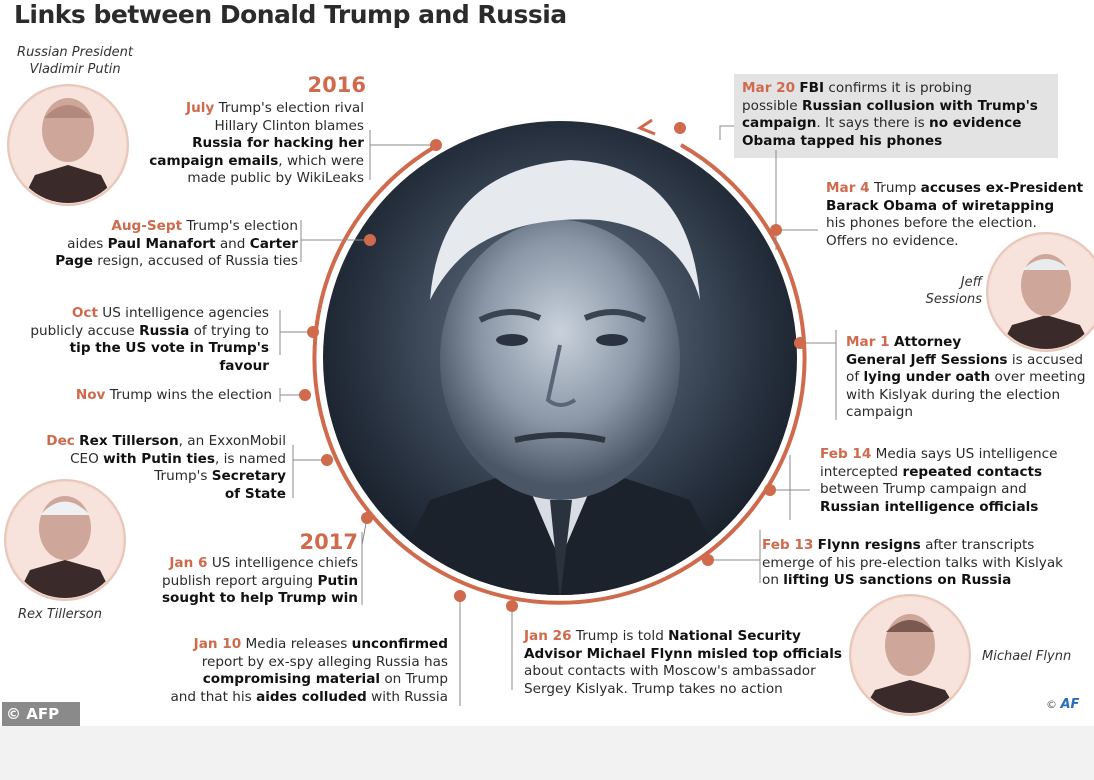 The image size is (1094, 780). I want to click on event-line: aides Paul Manafort and Carter, so click(173, 245).